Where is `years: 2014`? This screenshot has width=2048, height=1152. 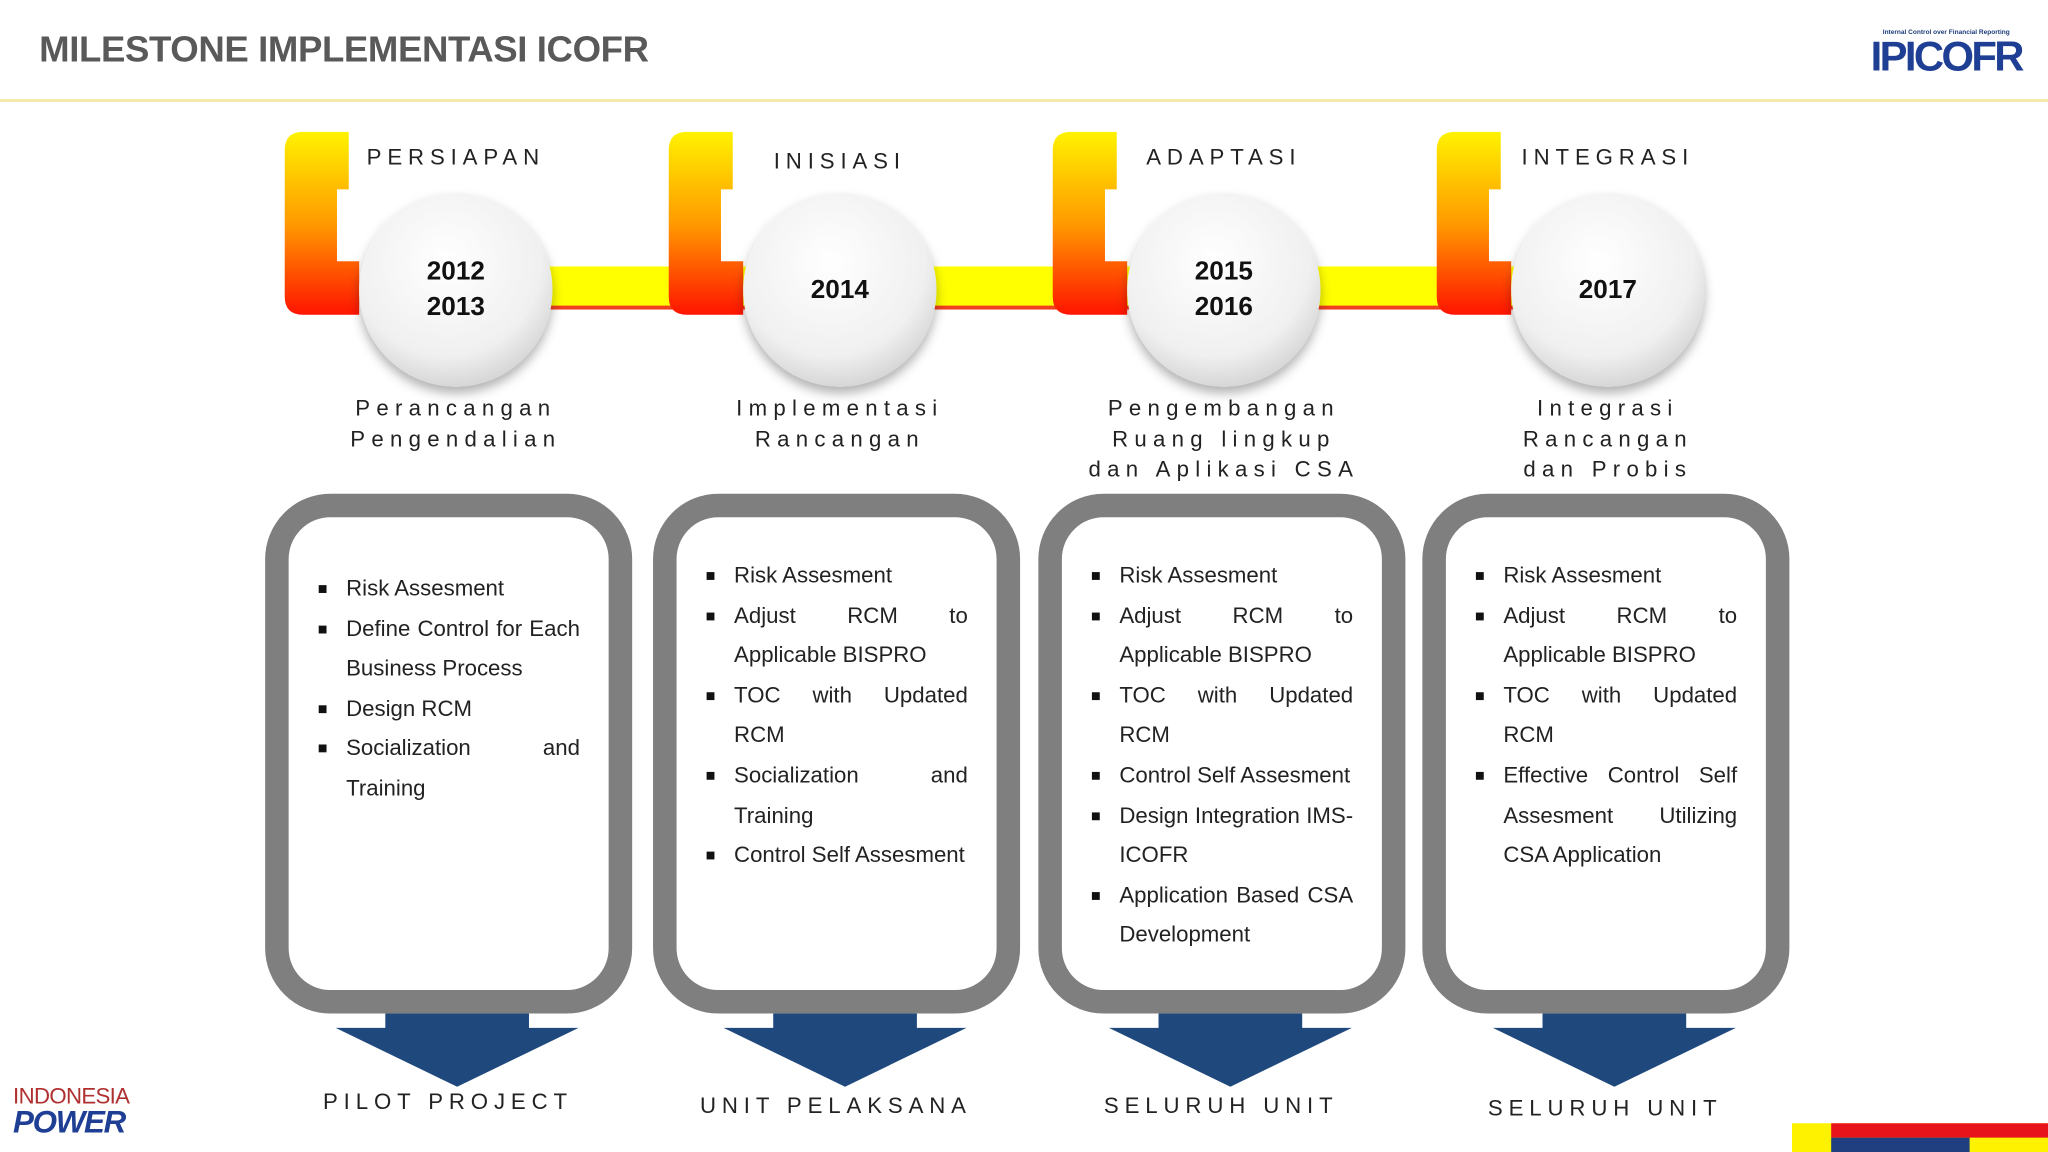
years: 2014 is located at coordinates (839, 289).